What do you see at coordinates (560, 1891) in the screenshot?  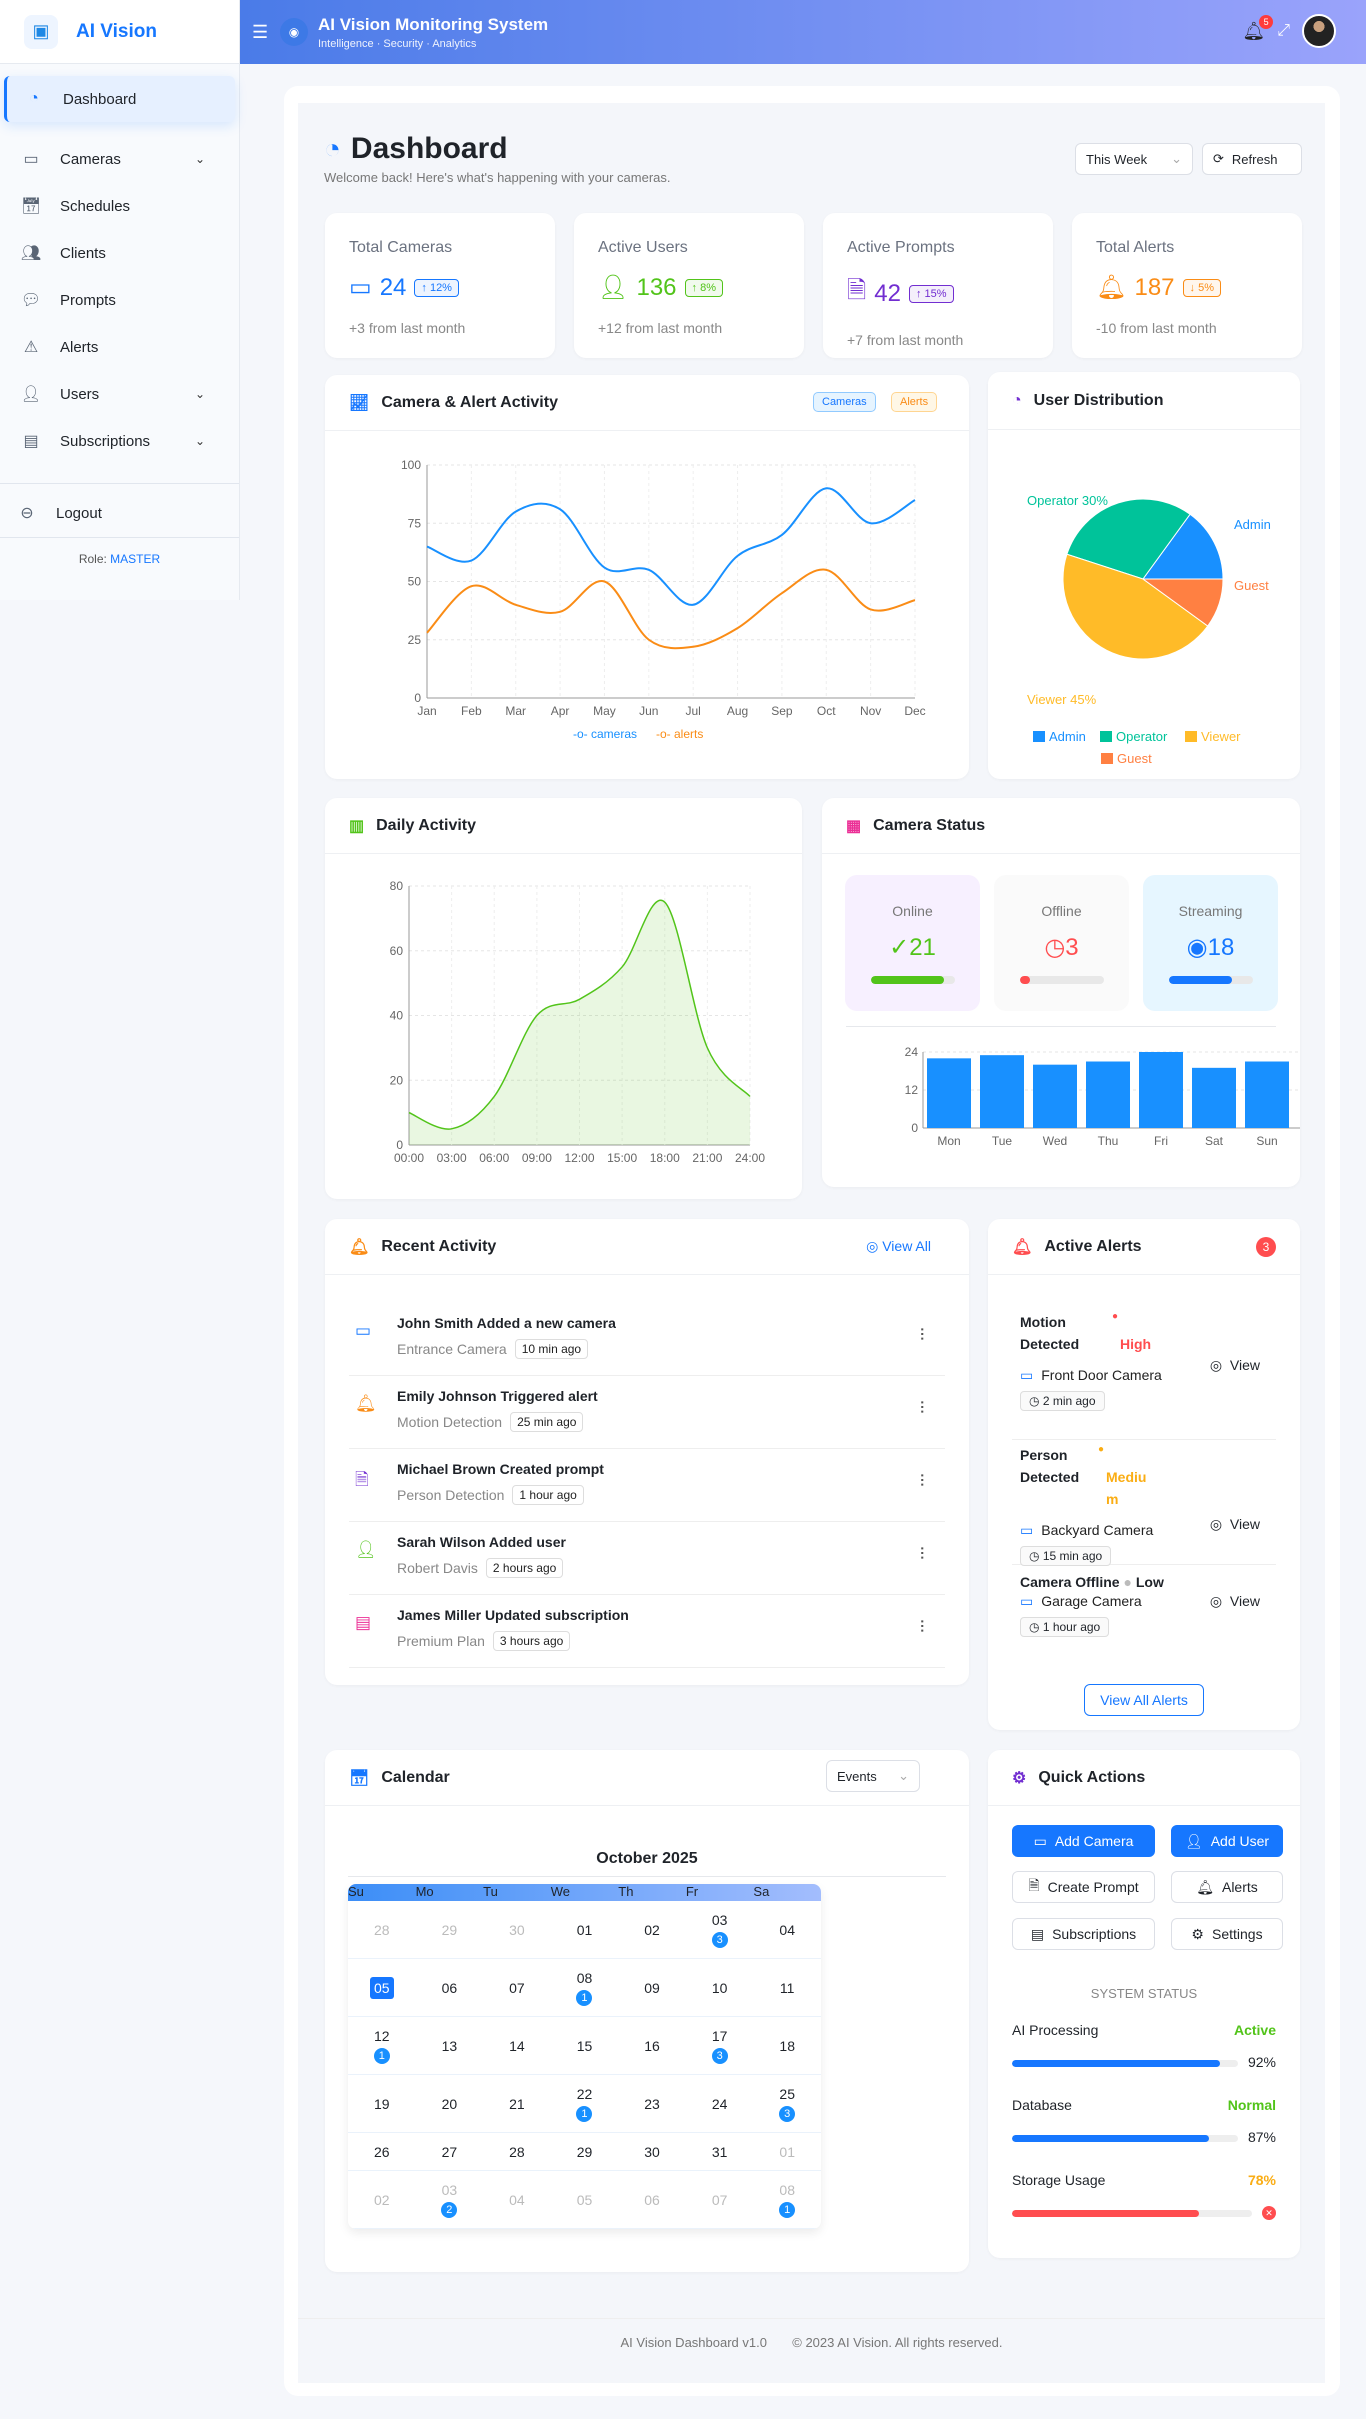 I see `weekday-label: We` at bounding box center [560, 1891].